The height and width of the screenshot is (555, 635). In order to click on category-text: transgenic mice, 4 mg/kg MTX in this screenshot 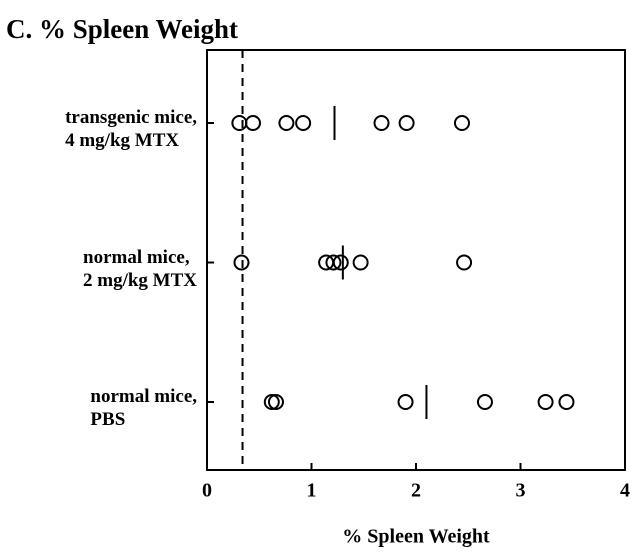, I will do `click(131, 129)`.